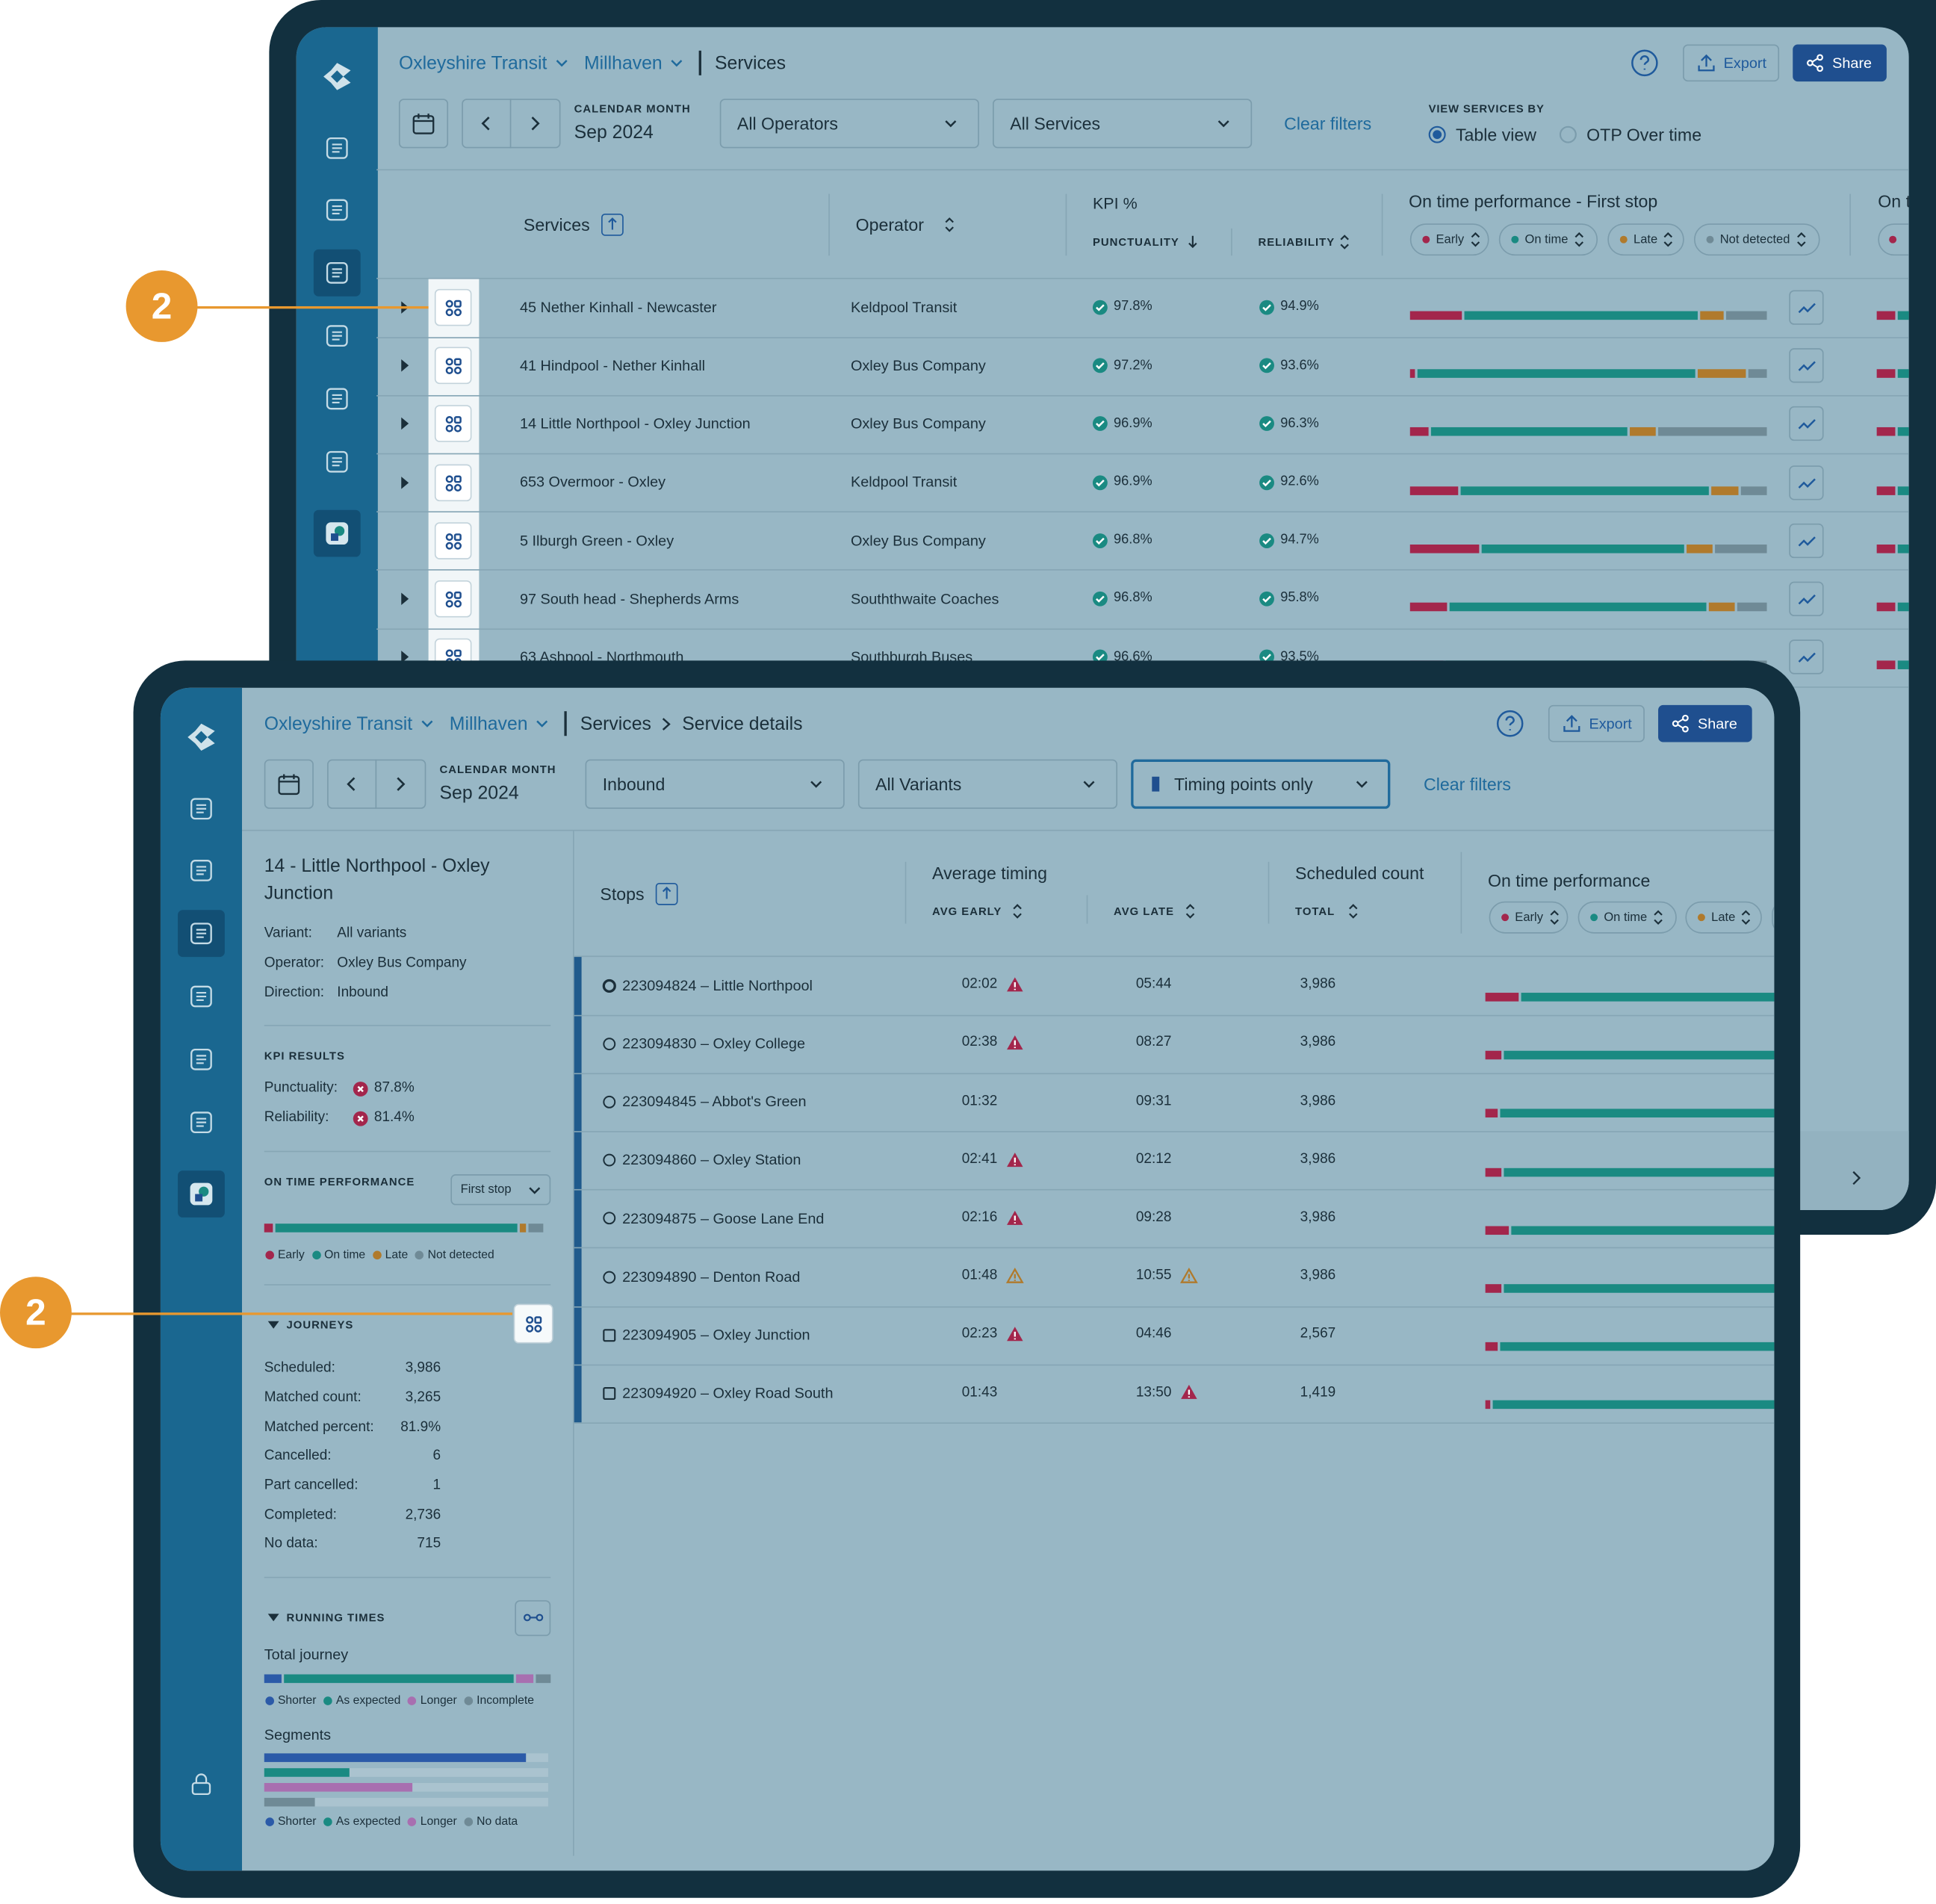 Image resolution: width=1936 pixels, height=1904 pixels. I want to click on row-divider, so click(1142, 337).